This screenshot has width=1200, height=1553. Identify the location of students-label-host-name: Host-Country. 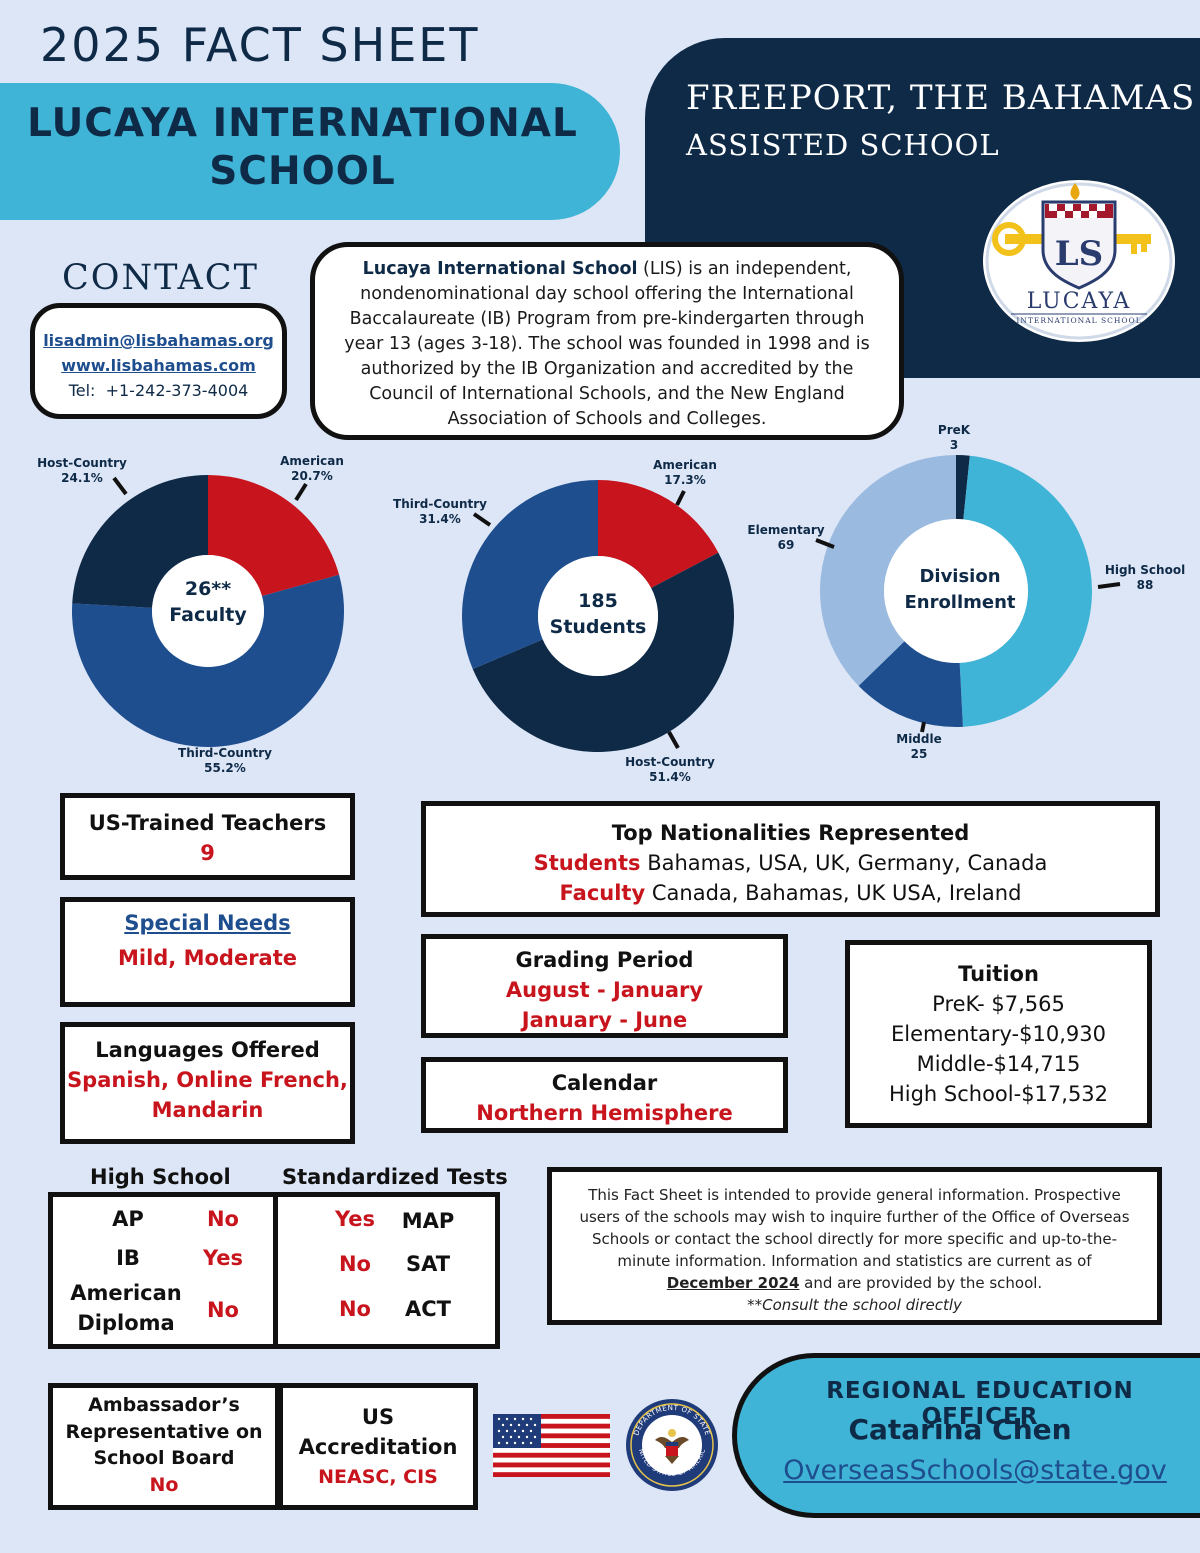
(670, 762).